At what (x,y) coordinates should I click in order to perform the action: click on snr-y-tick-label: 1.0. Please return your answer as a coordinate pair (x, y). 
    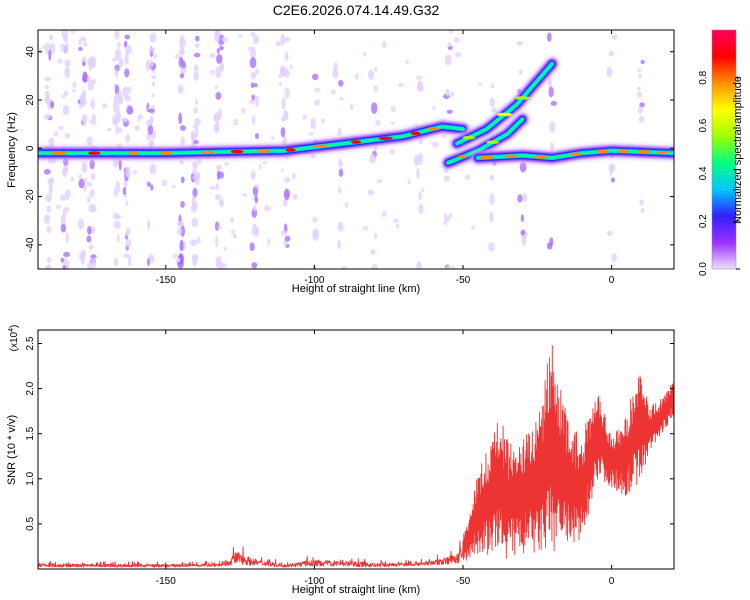
    Looking at the image, I should click on (30, 478).